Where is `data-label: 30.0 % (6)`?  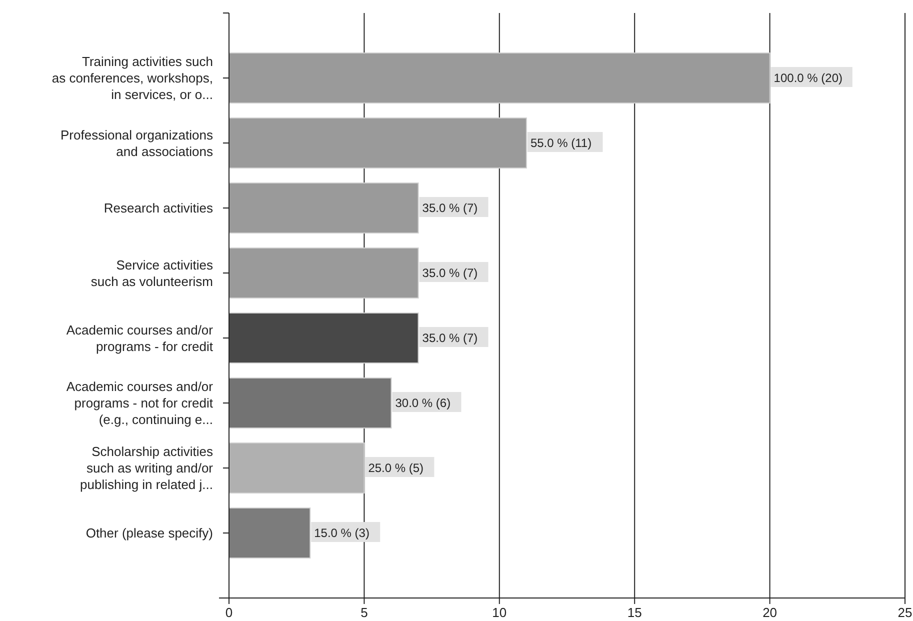 data-label: 30.0 % (6) is located at coordinates (423, 403).